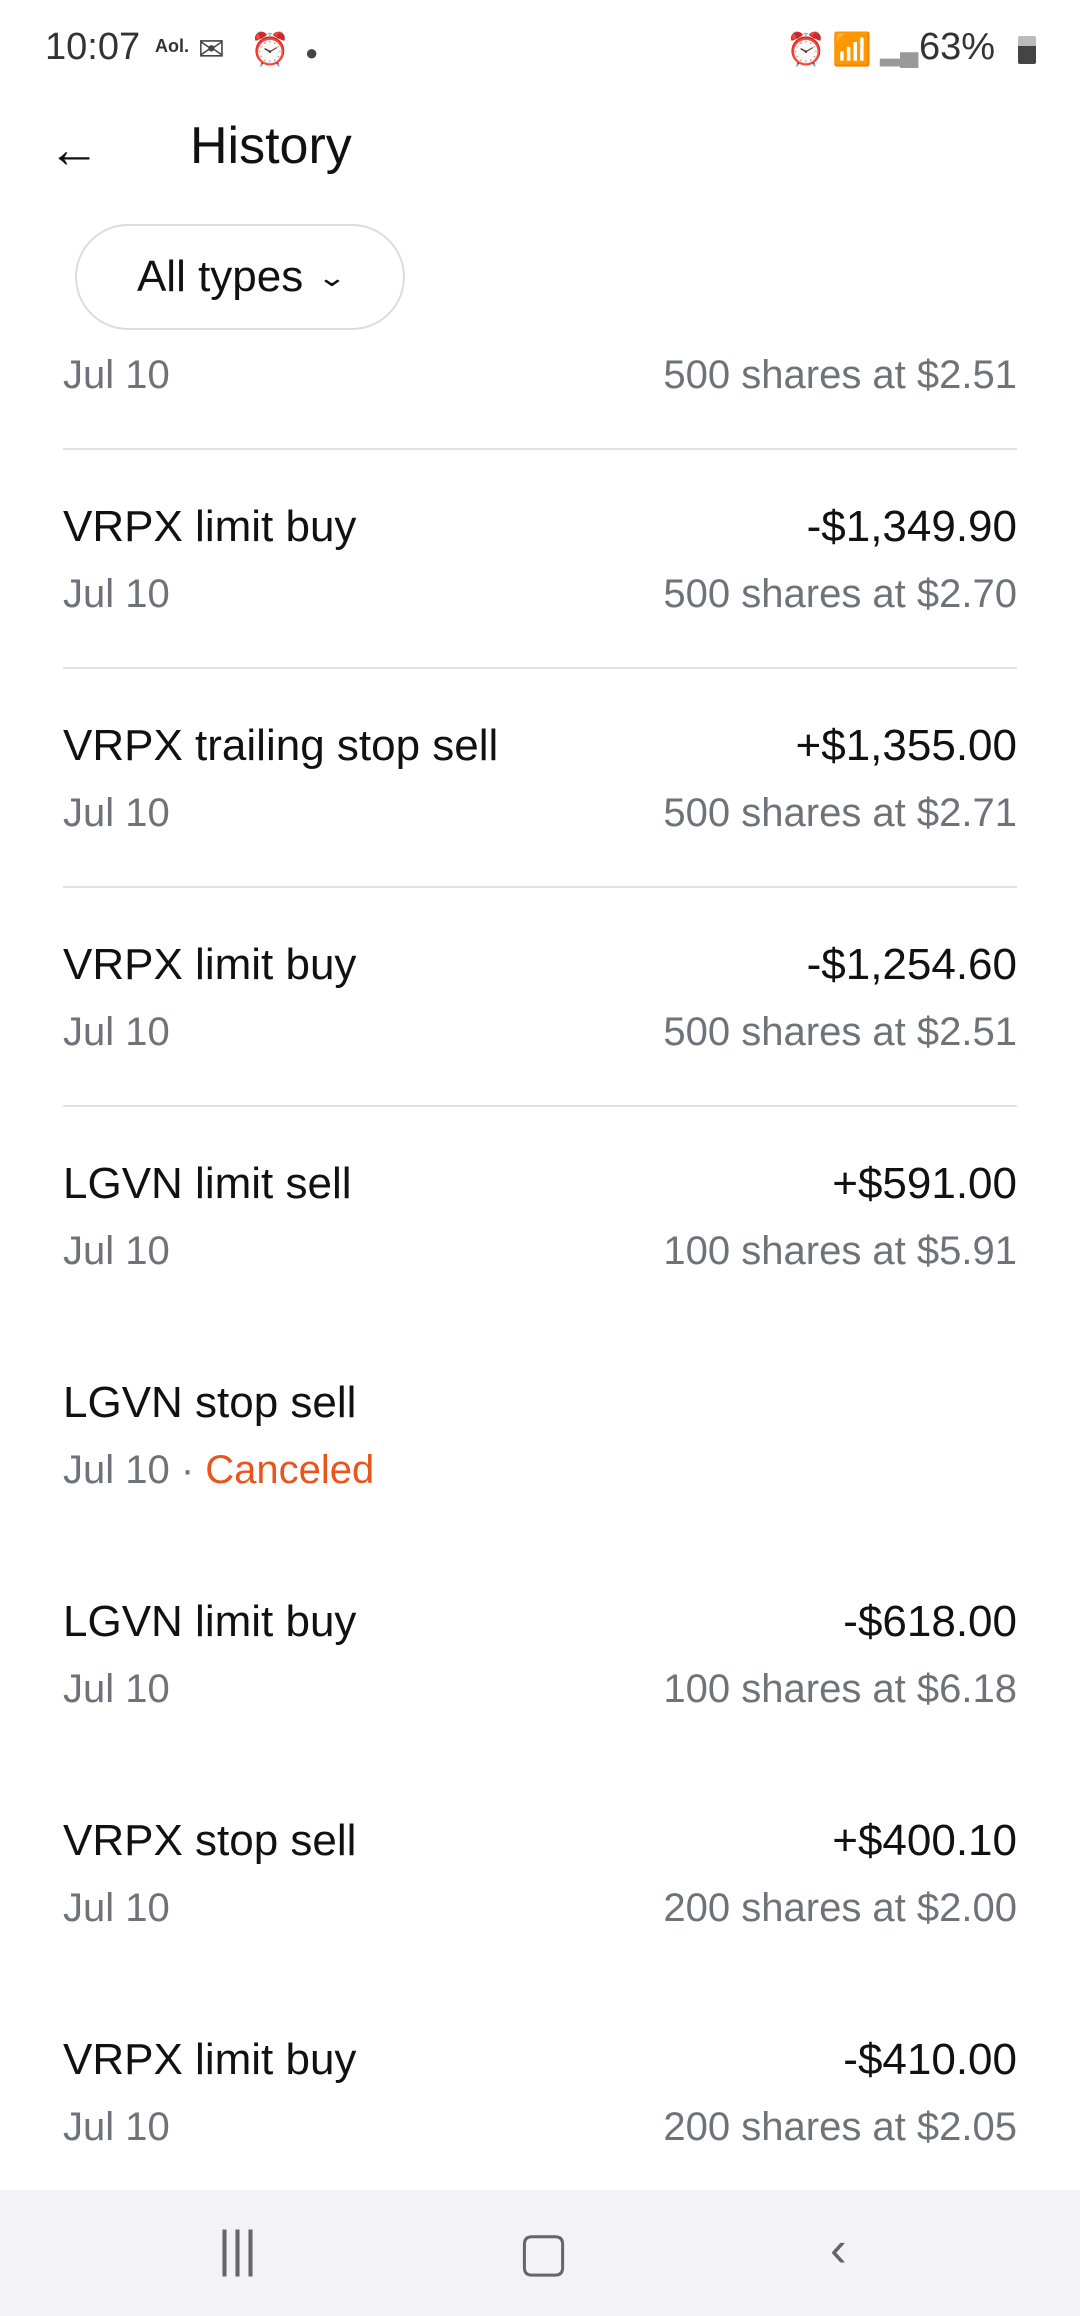  What do you see at coordinates (211, 49) in the screenshot?
I see `mail-icon: ✉` at bounding box center [211, 49].